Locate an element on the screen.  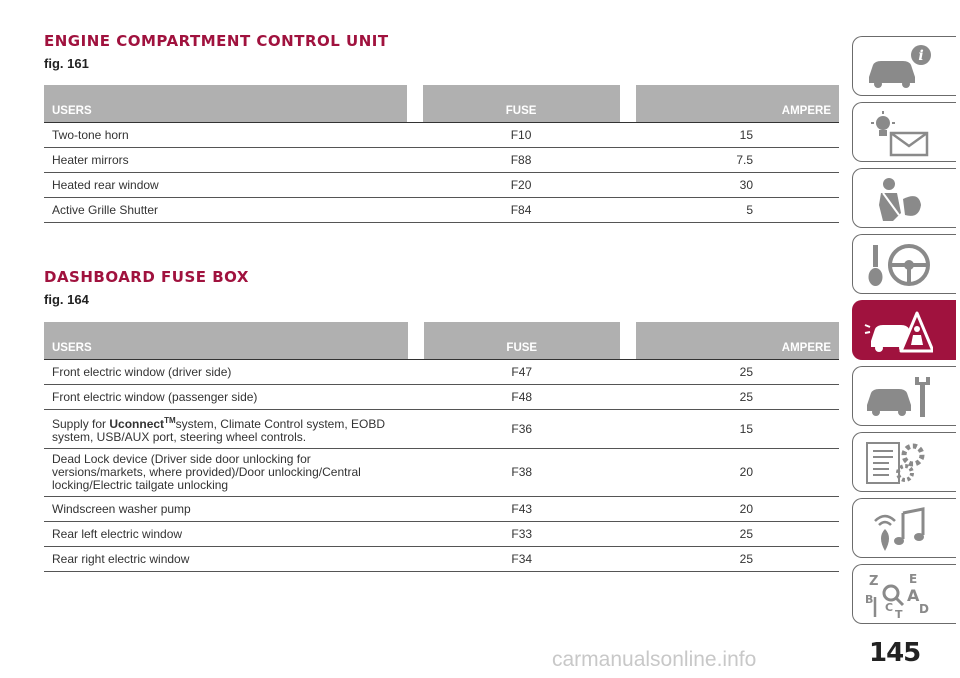
users-prefix: Supply for is located at coordinates (81, 424).